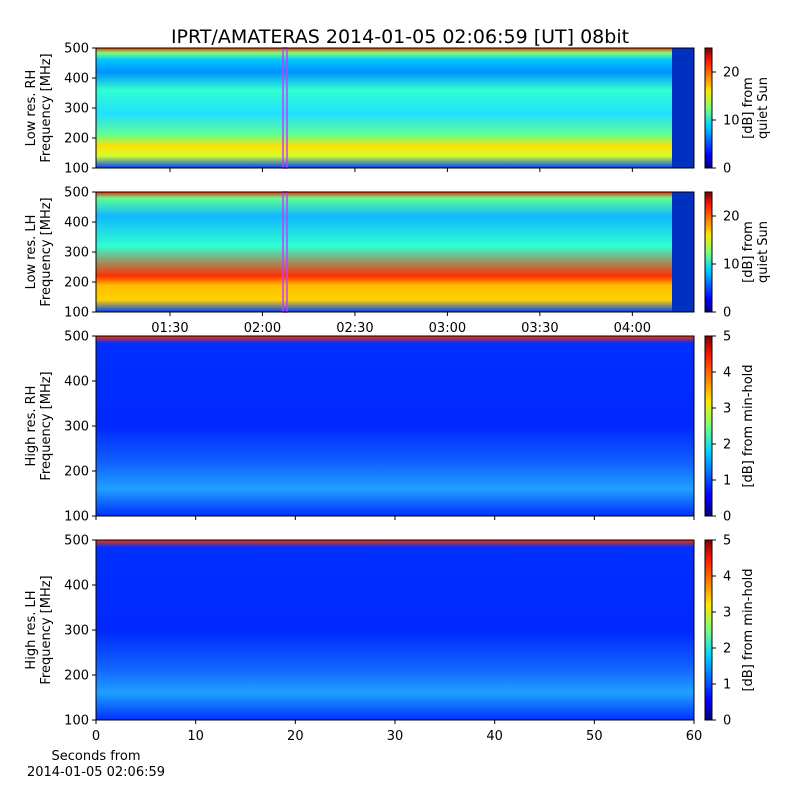  I want to click on x-tick-label: 01:30, so click(169, 328).